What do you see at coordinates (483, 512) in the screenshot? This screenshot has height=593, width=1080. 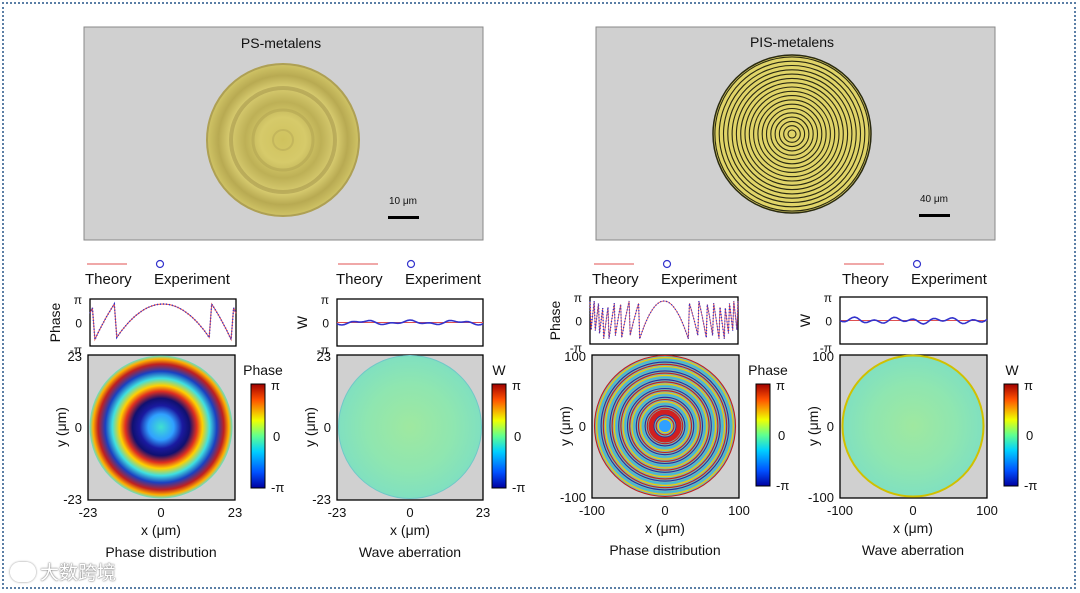 I see `map-x-tick-right: 23` at bounding box center [483, 512].